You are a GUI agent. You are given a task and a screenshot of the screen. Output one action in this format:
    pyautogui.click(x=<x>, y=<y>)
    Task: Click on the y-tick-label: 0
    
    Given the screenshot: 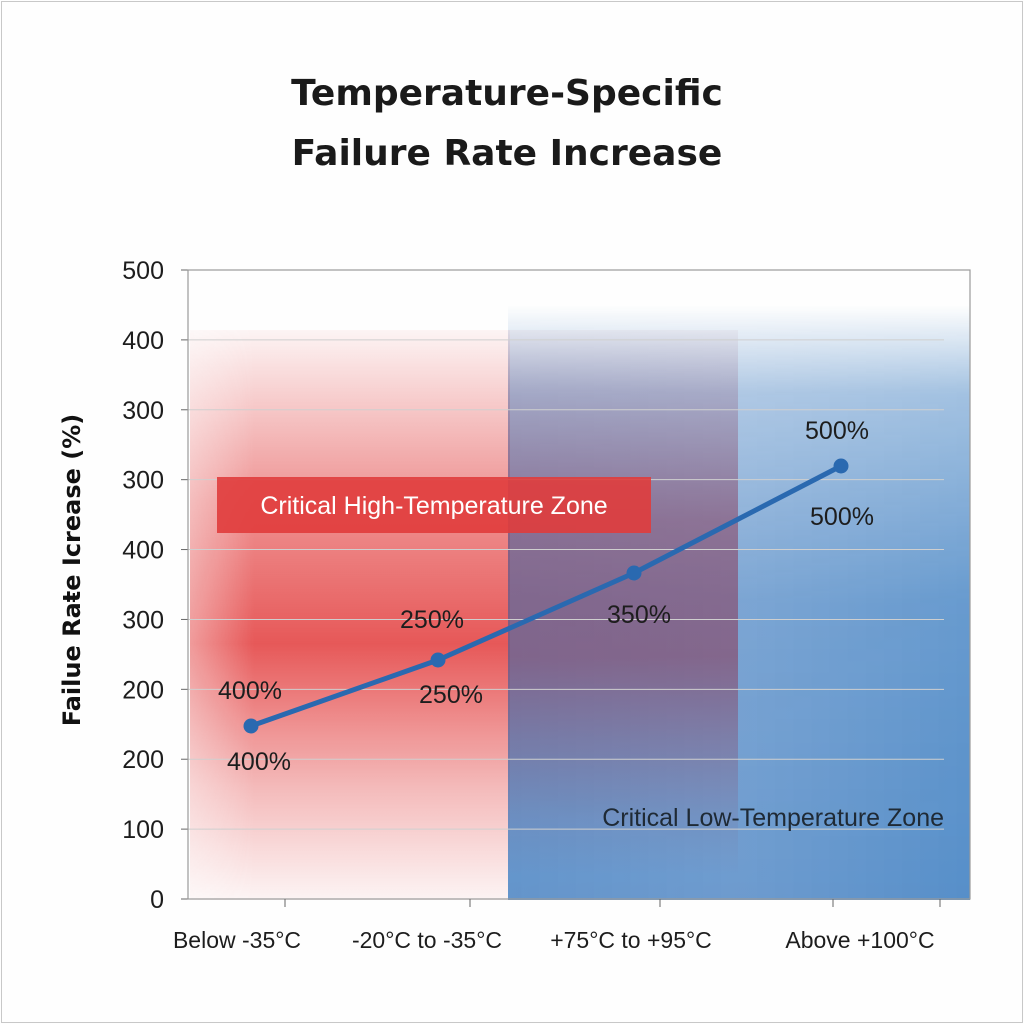 What is the action you would take?
    pyautogui.click(x=157, y=900)
    